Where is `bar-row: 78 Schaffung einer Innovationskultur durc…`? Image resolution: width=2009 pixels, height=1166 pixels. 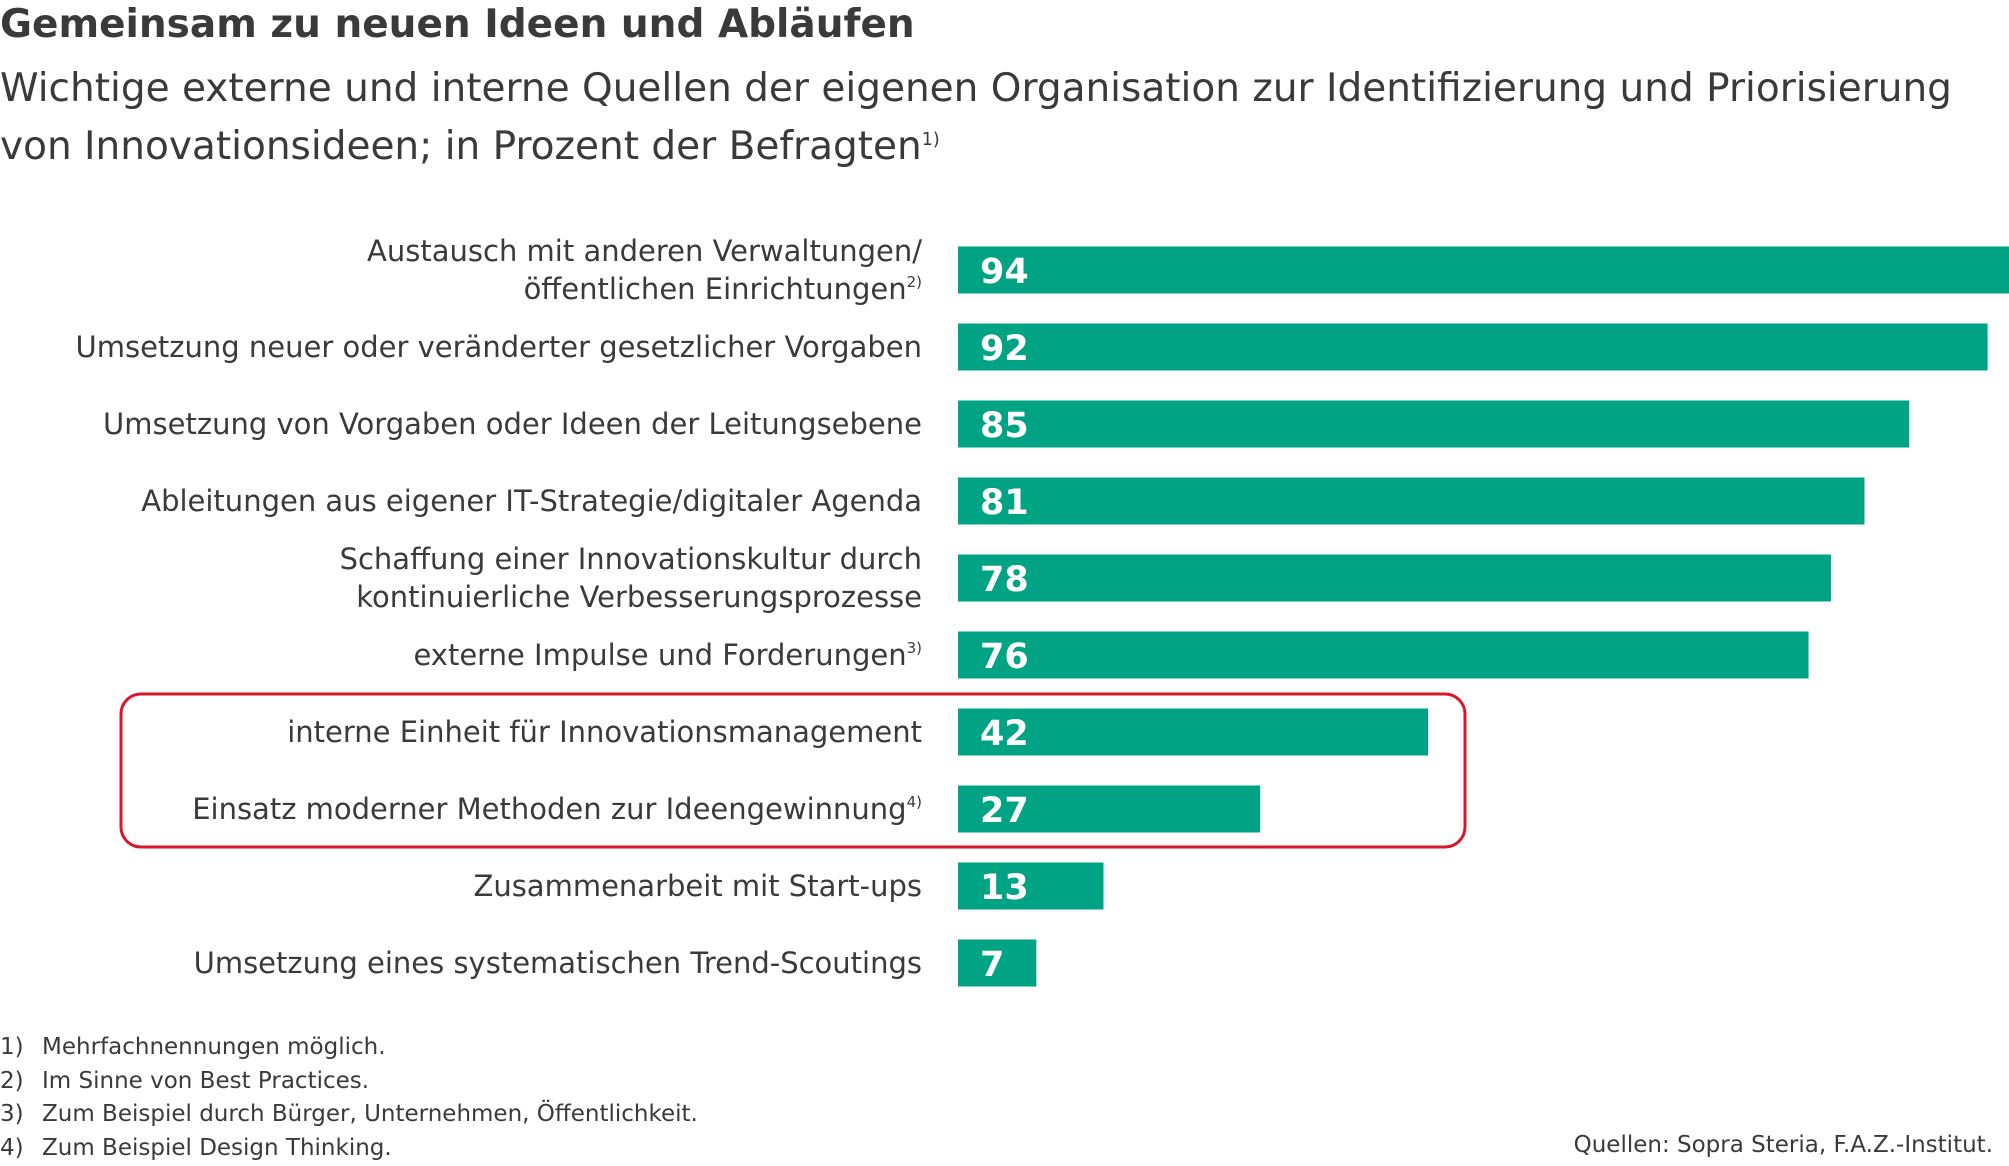 bar-row: 78 Schaffung einer Innovationskultur durc… is located at coordinates (1085, 578).